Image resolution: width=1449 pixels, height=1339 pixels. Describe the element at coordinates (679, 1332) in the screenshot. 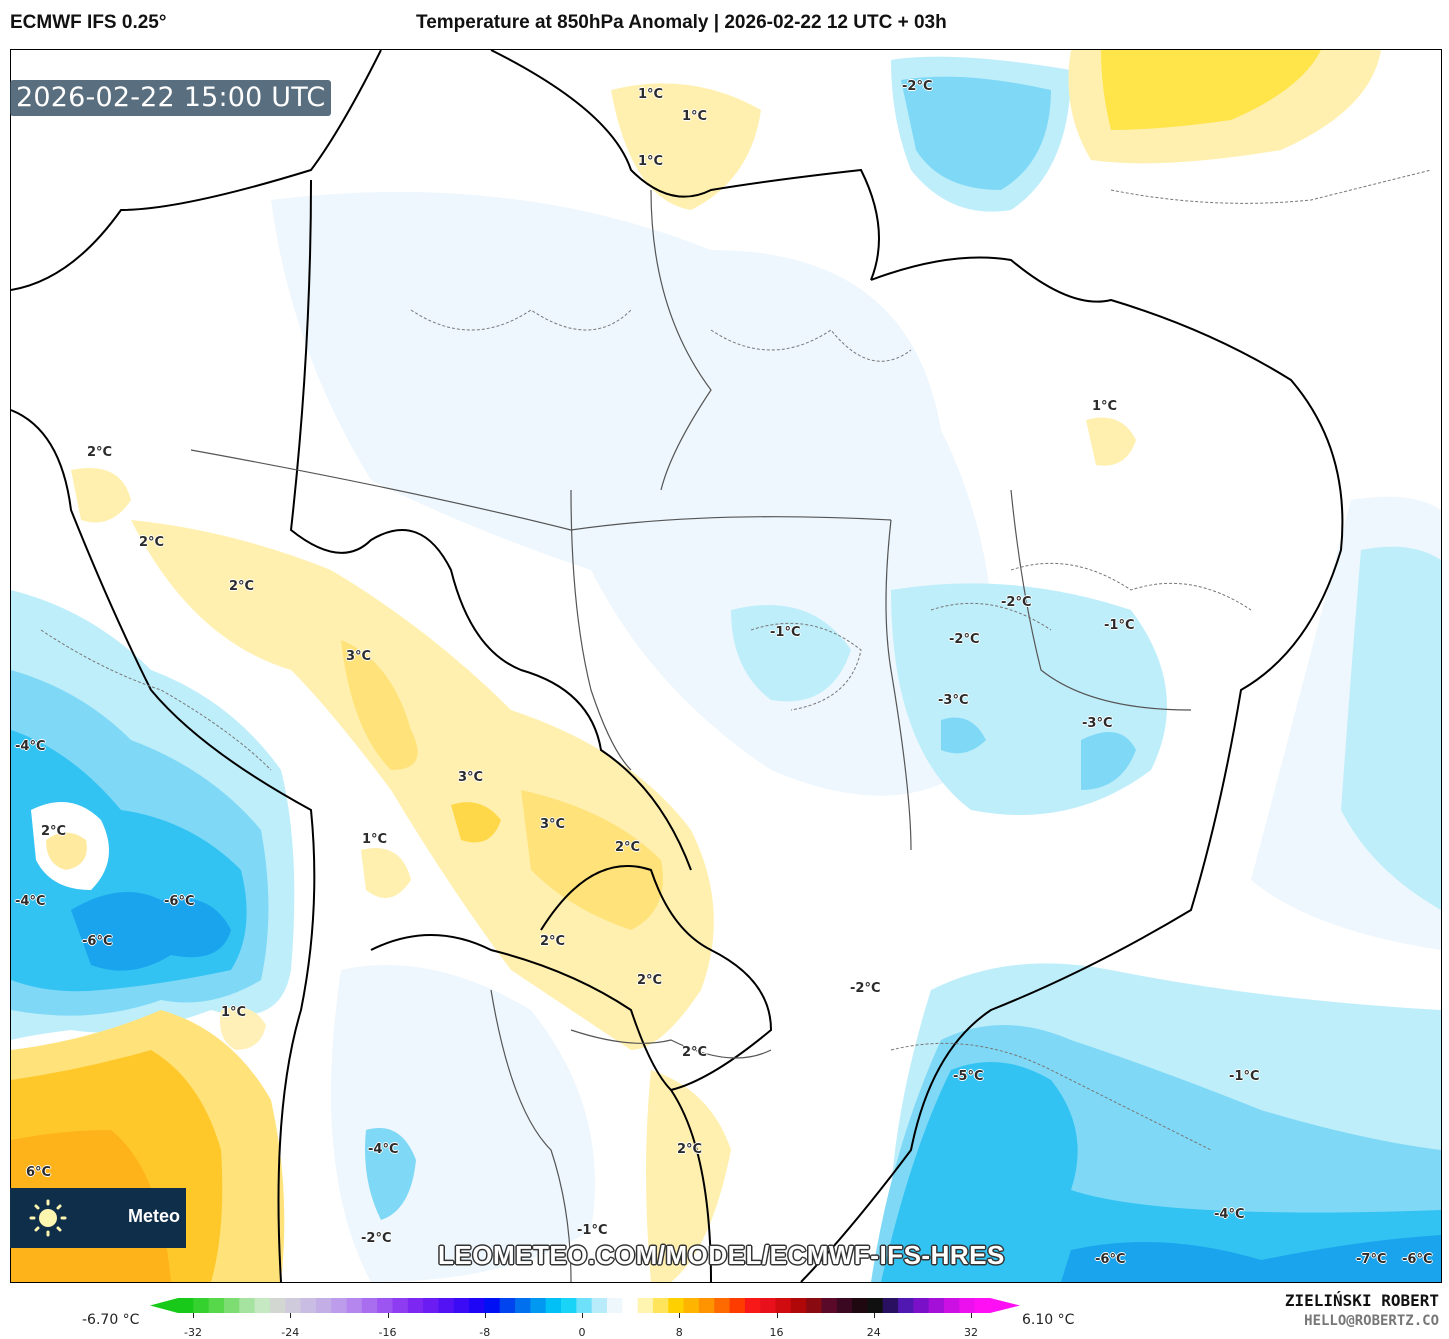

I see `tick-label: 8` at that location.